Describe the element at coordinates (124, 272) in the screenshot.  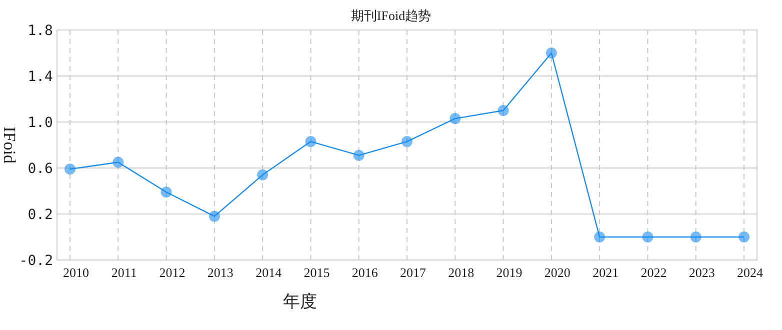
I see `x-tick-label: 2011` at that location.